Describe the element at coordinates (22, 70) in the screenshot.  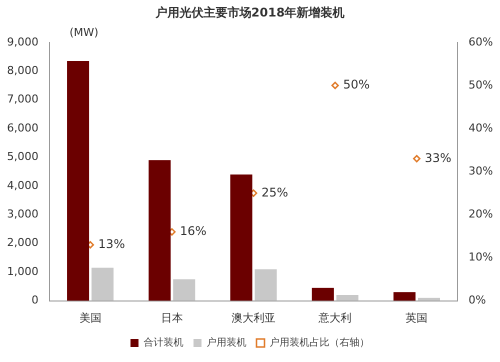
I see `y-tick-label: 8,000` at that location.